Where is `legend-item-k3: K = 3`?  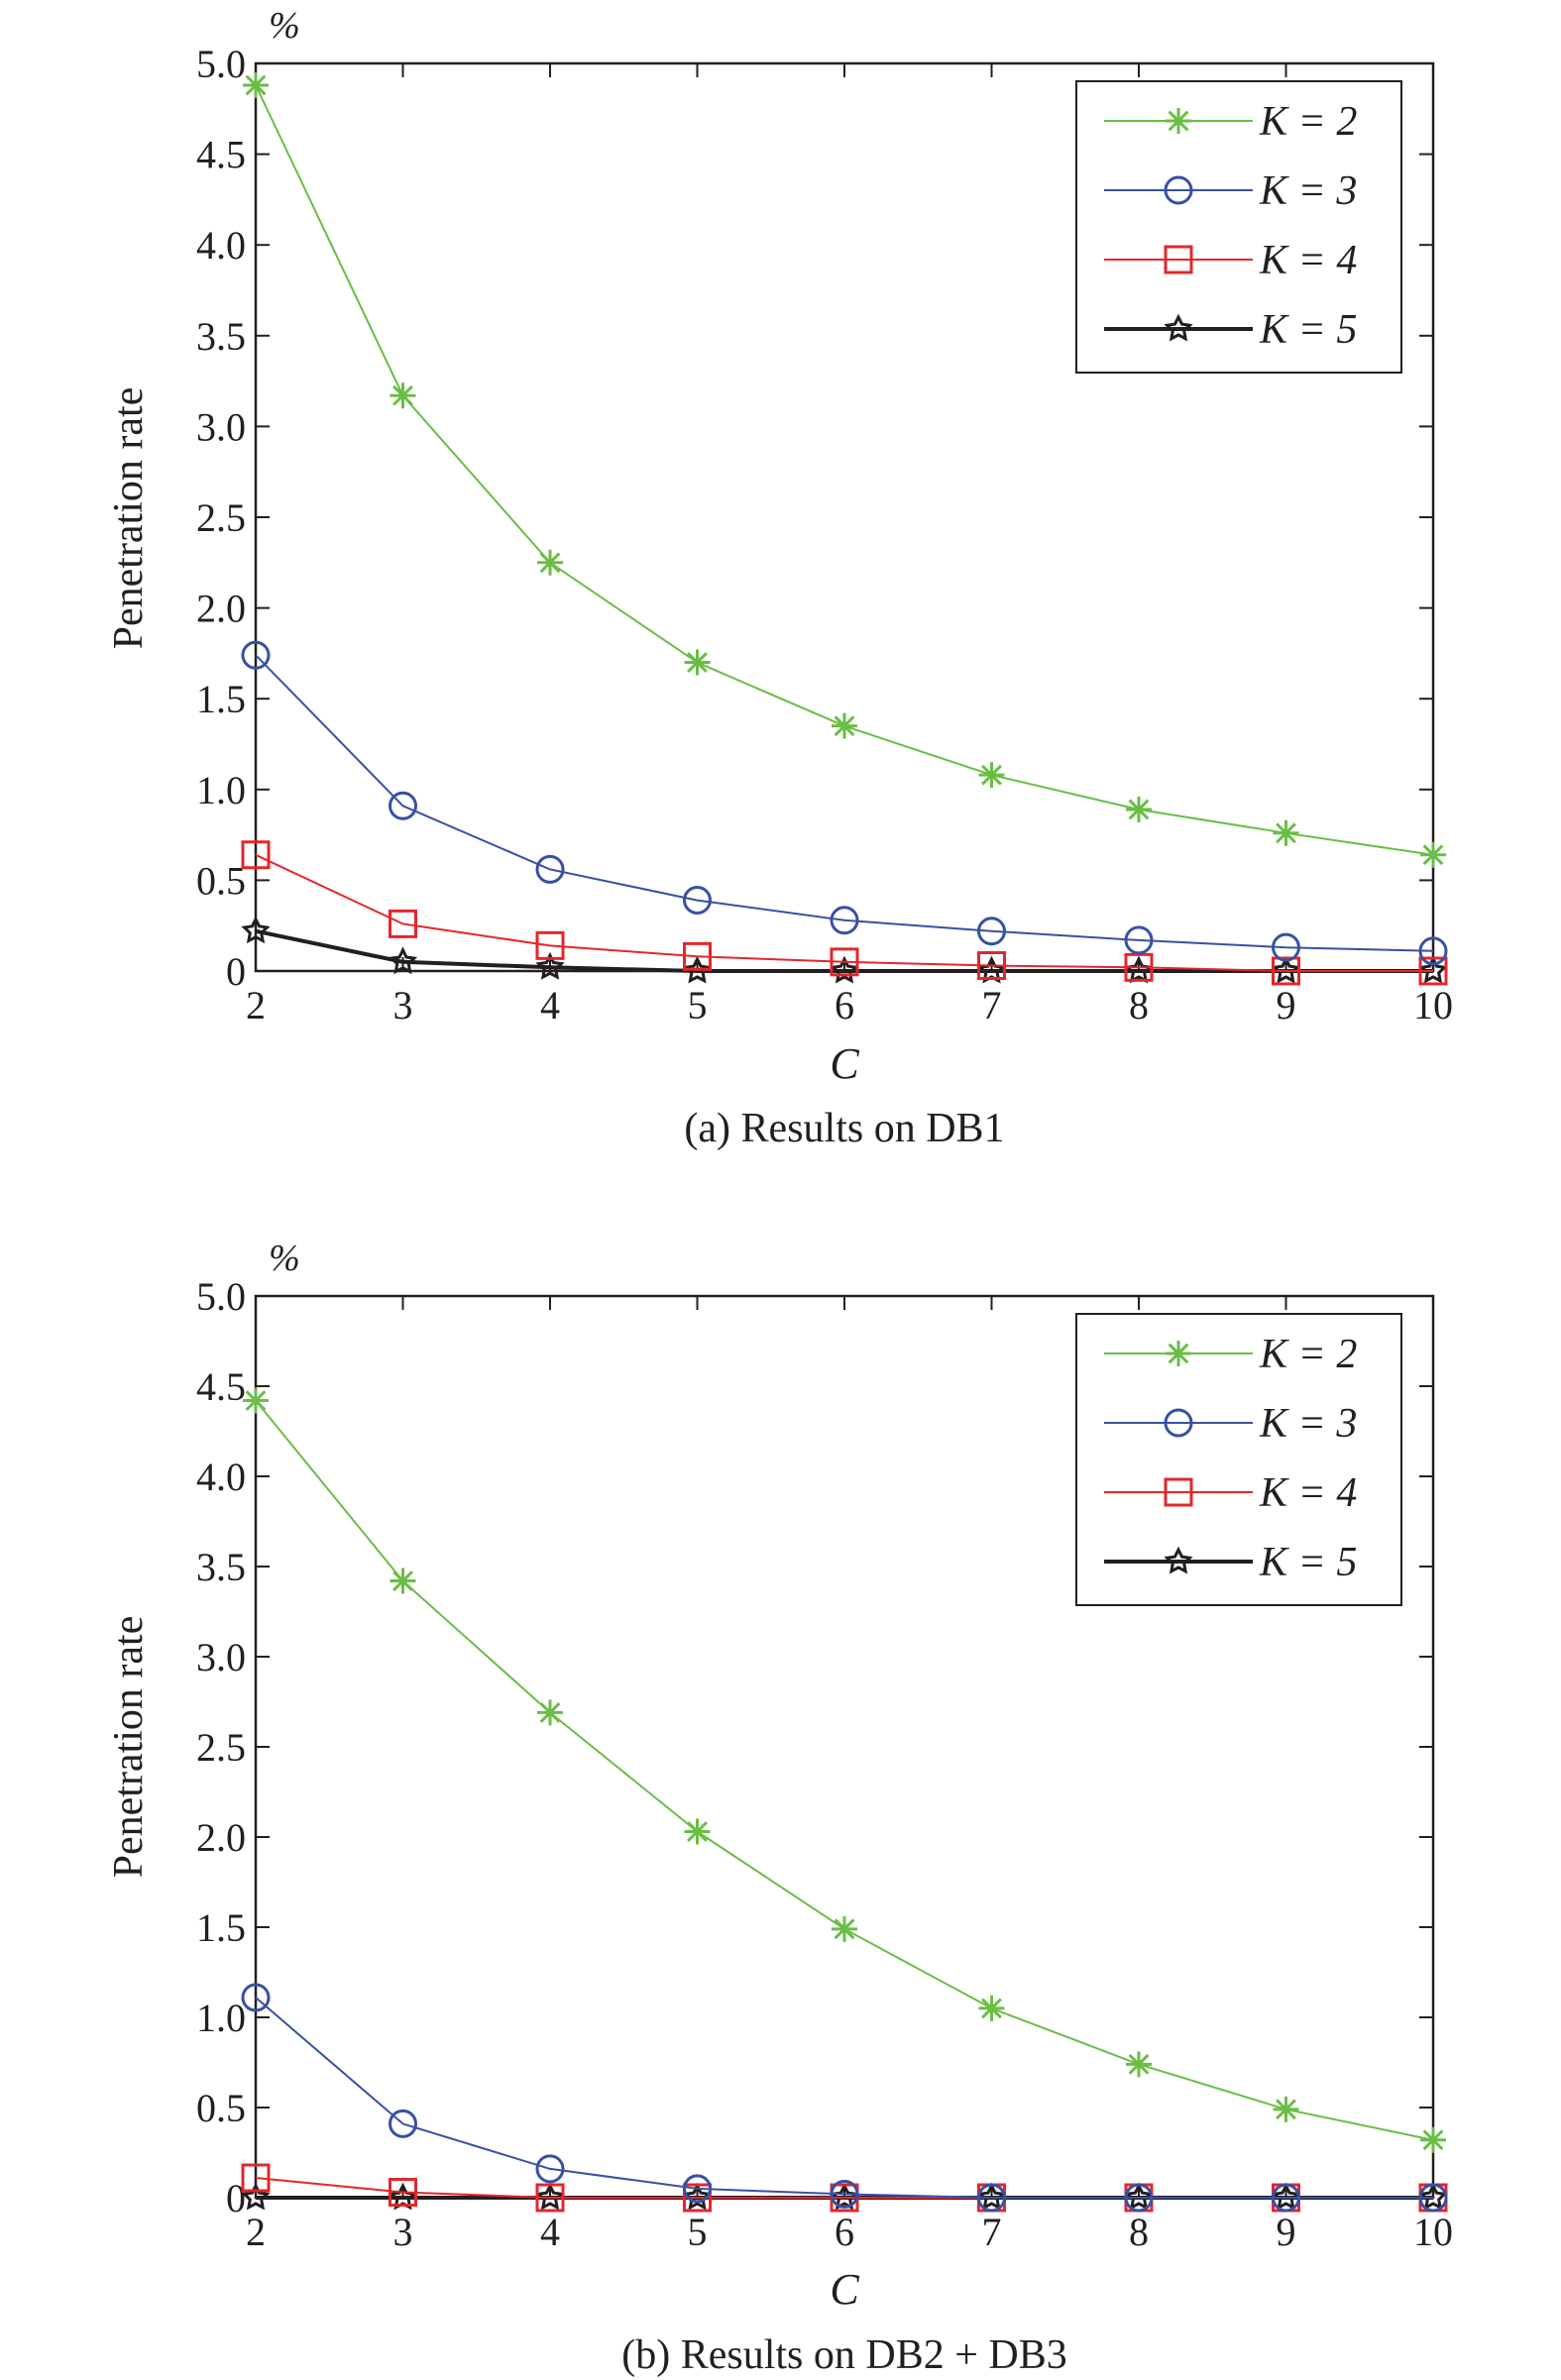
legend-item-k3: K = 3 is located at coordinates (1230, 1424).